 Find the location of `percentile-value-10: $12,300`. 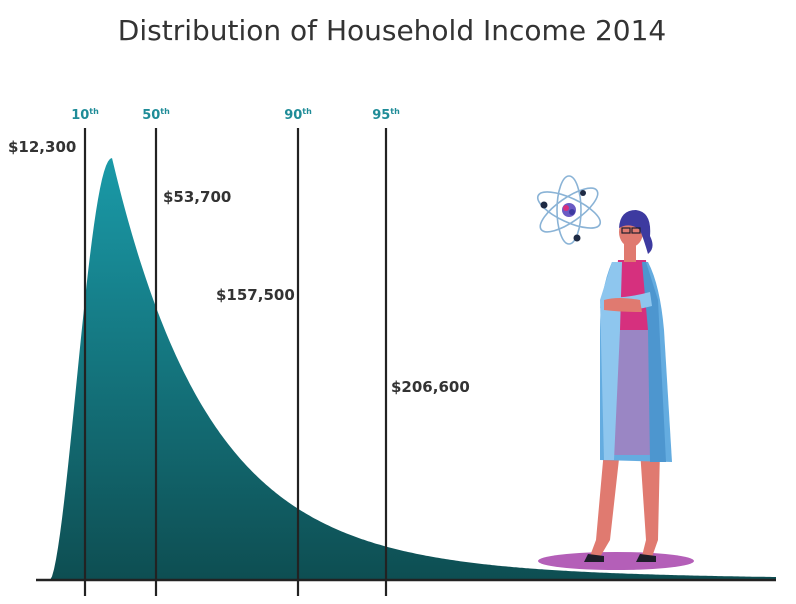

percentile-value-10: $12,300 is located at coordinates (42, 147).